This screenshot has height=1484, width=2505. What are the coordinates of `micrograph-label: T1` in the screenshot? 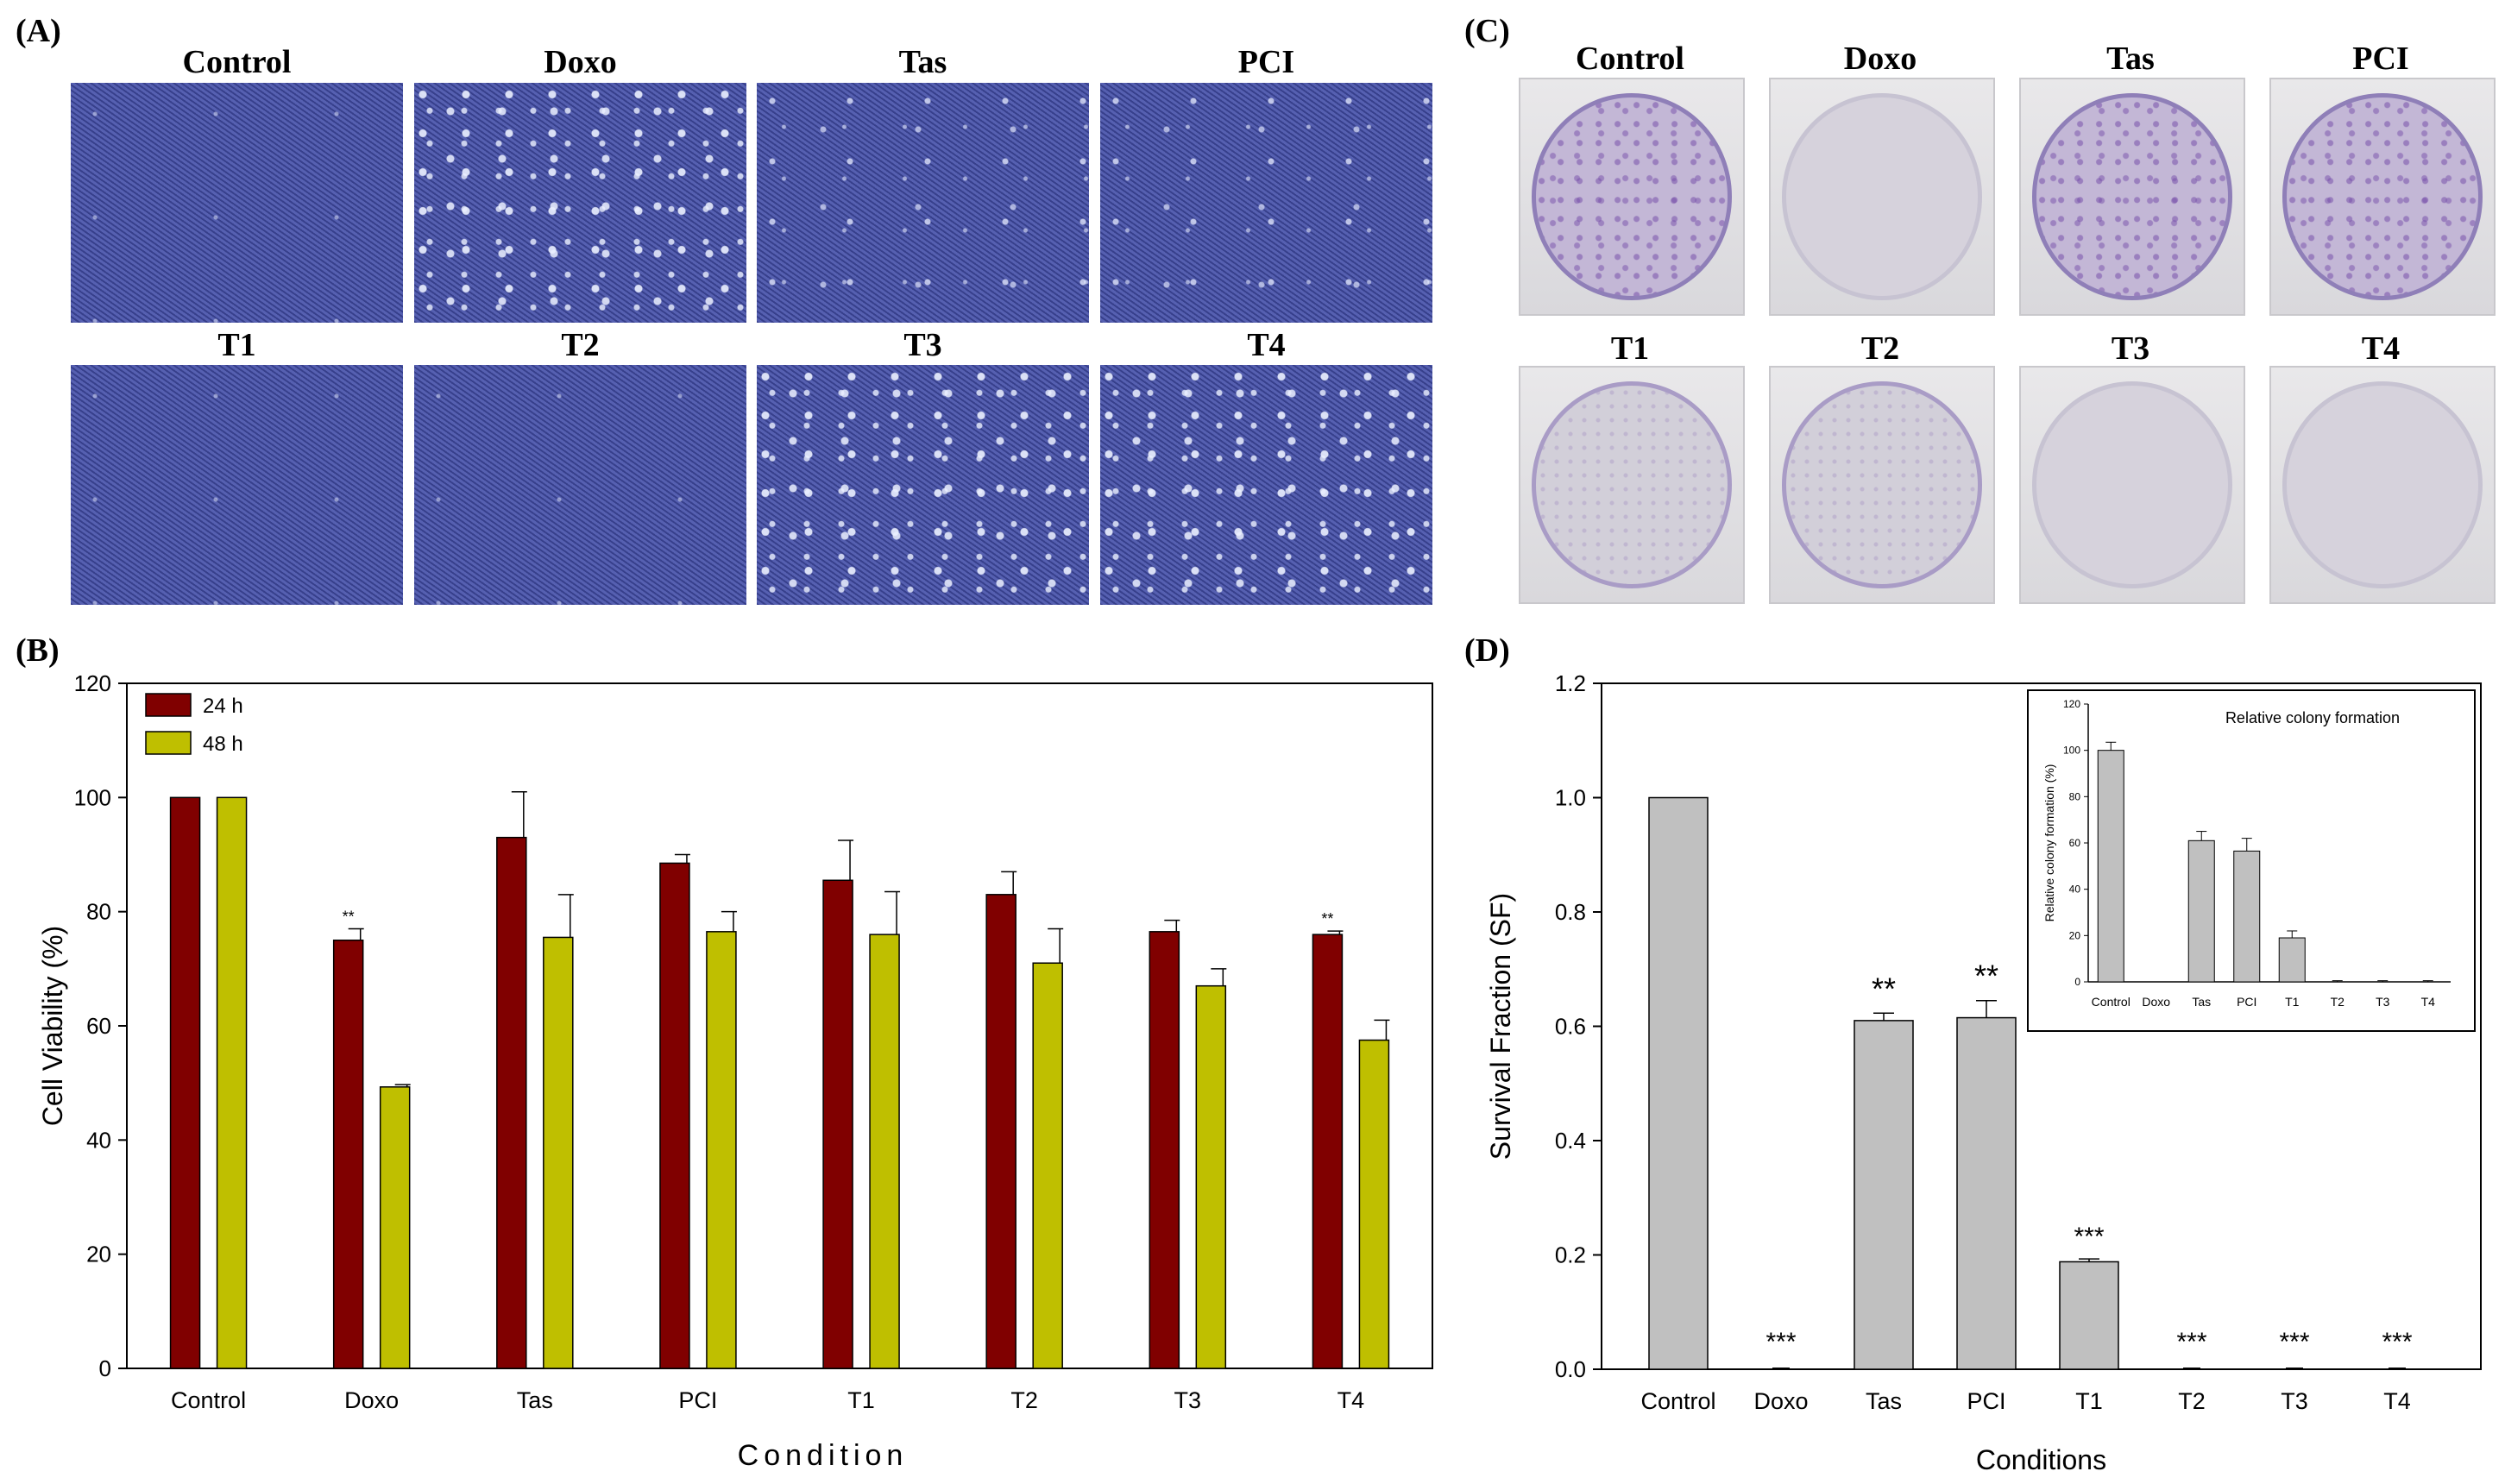 It's located at (237, 345).